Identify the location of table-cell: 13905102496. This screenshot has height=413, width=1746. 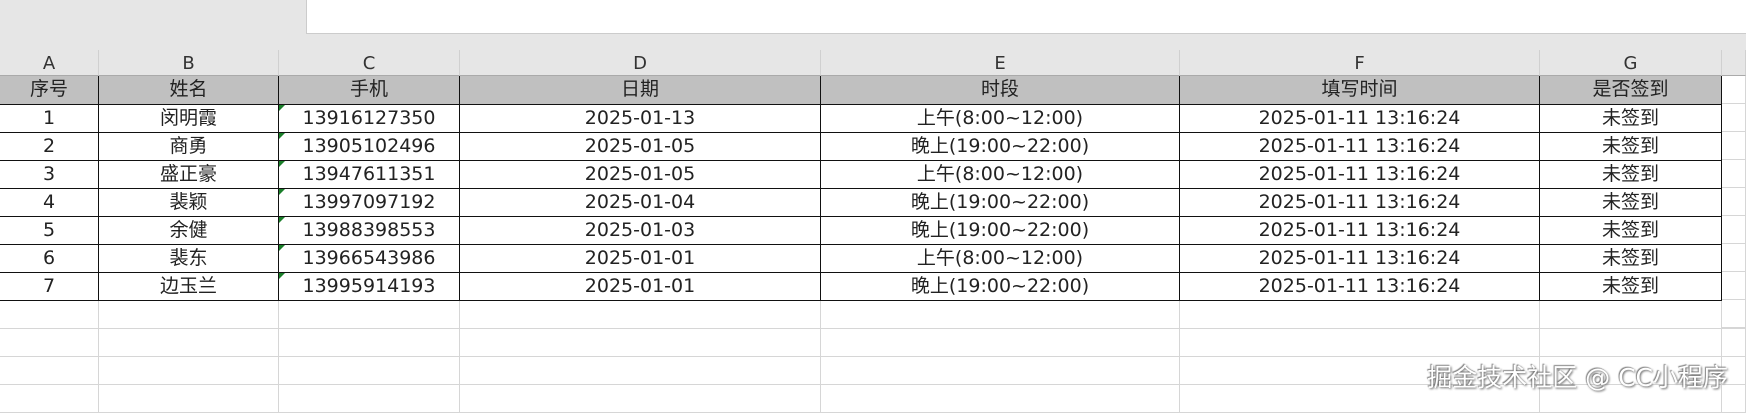
(369, 147).